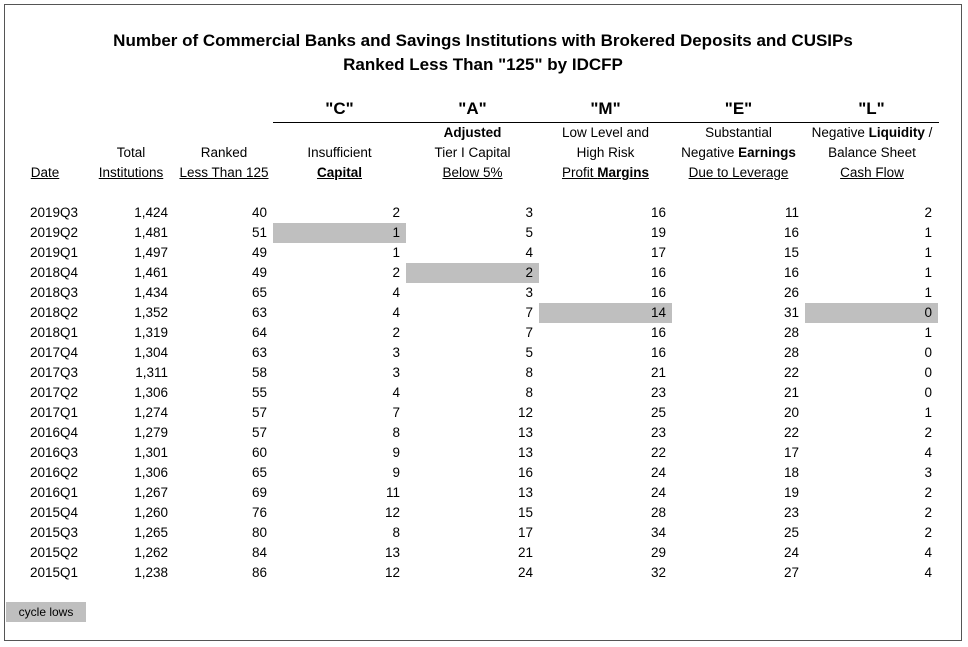 The image size is (968, 647). I want to click on header-total-line1: Total, so click(131, 152).